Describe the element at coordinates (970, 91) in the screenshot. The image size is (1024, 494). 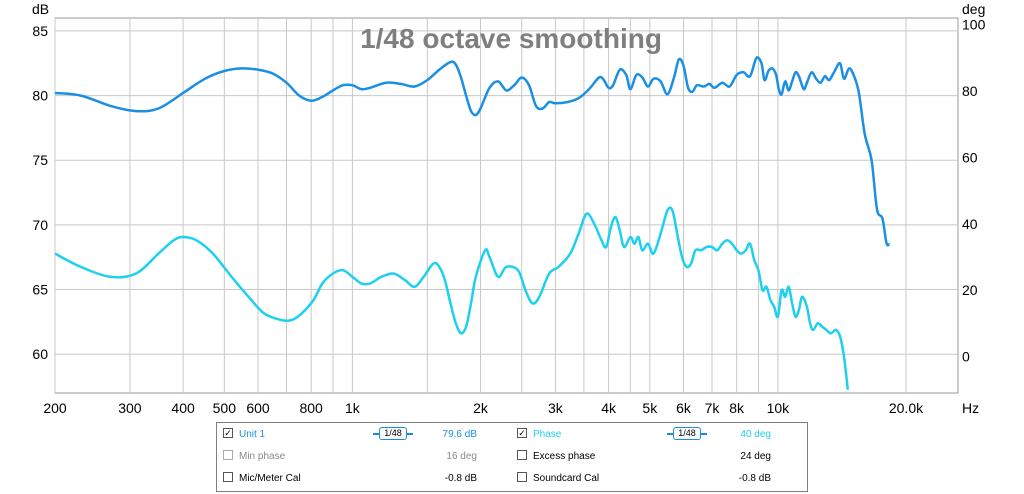
I see `y-right-tick-label: 80` at that location.